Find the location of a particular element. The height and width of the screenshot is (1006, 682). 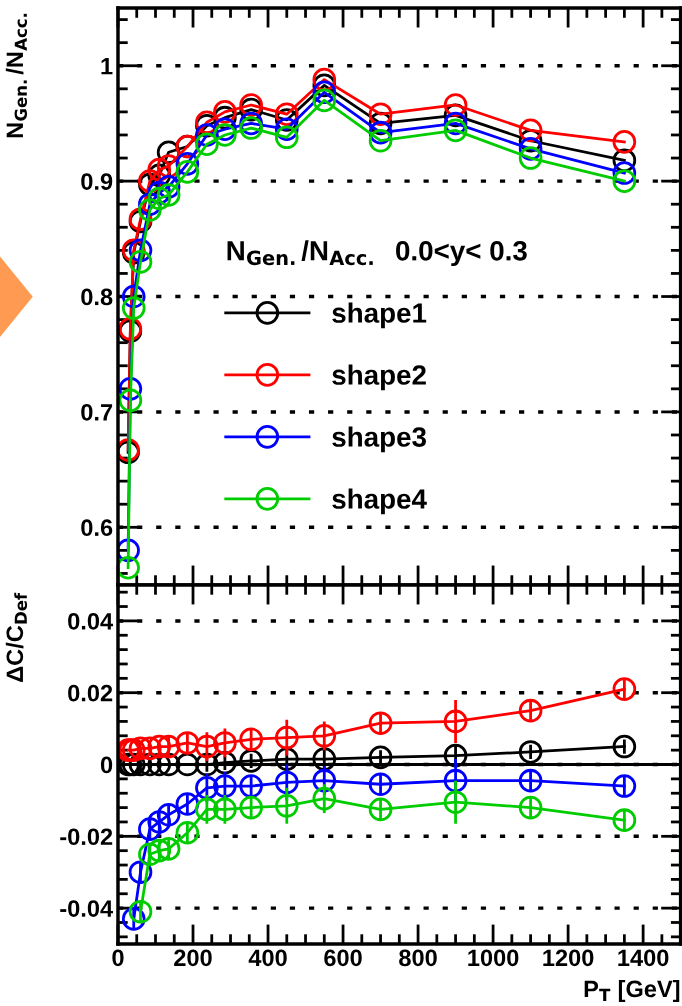

x-tick-label: 0 is located at coordinates (118, 958).